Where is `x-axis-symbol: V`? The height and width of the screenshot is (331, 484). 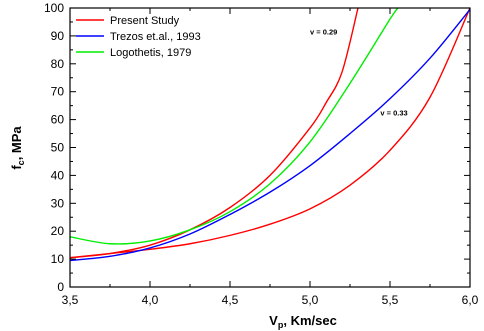 x-axis-symbol: V is located at coordinates (273, 320).